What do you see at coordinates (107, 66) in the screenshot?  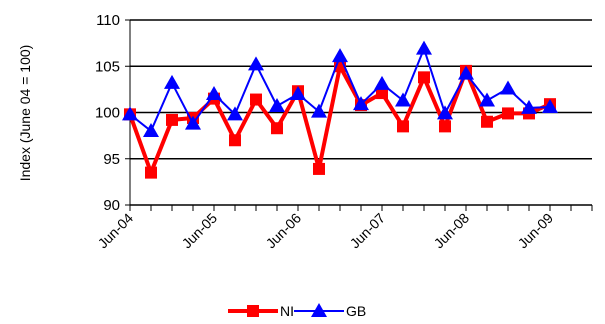 I see `y-tick-label: 105` at bounding box center [107, 66].